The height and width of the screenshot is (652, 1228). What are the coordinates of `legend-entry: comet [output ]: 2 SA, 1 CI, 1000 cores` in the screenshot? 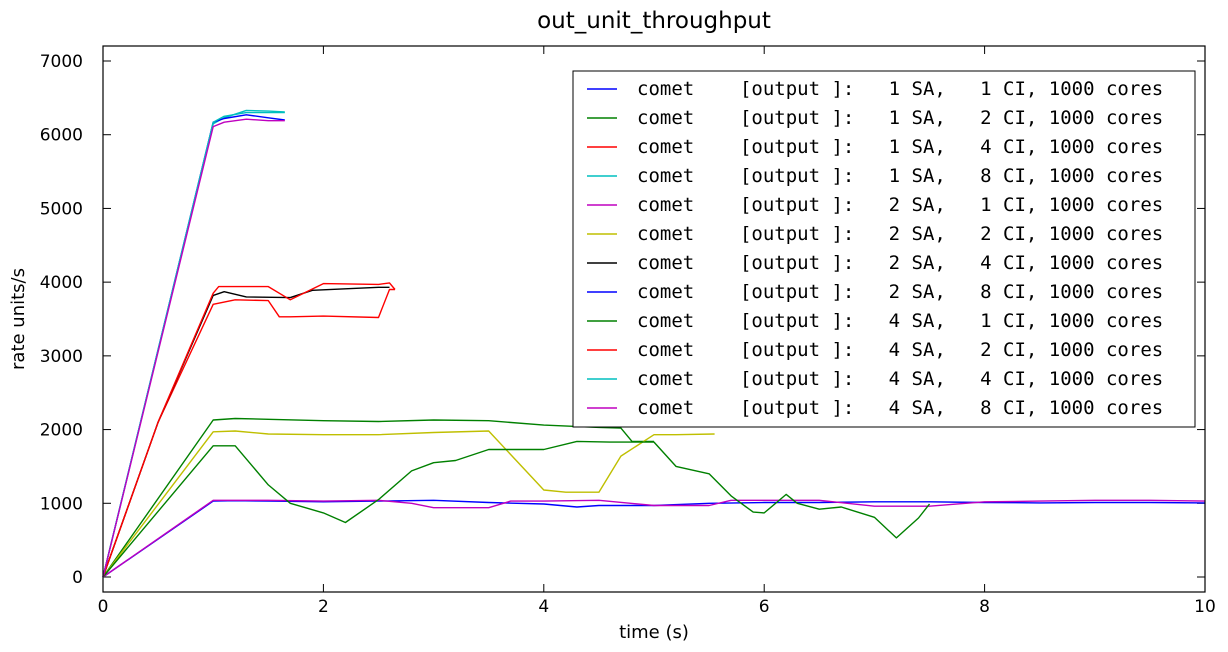 It's located at (900, 205).